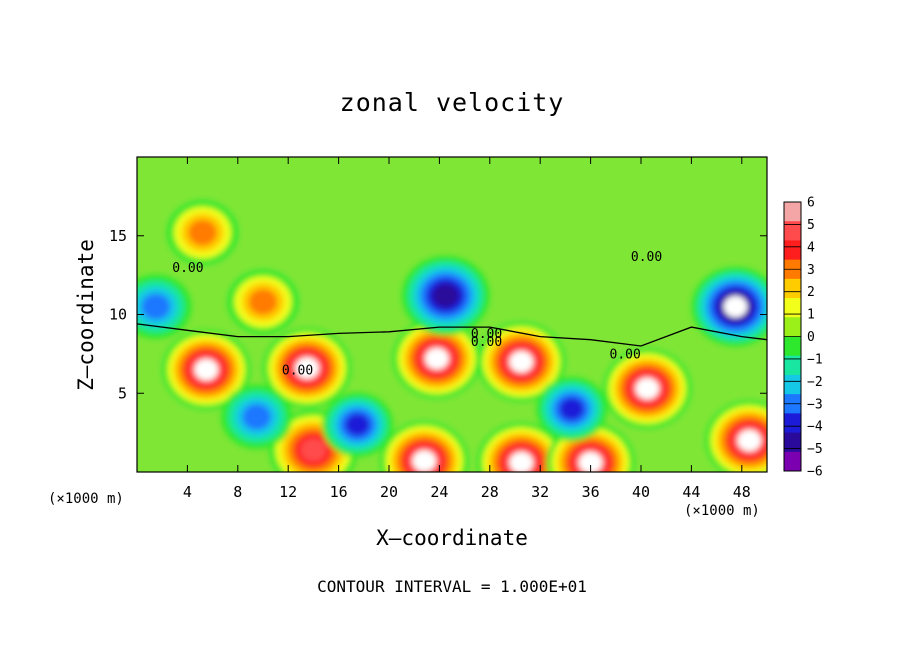  I want to click on x-tick-label: 16, so click(339, 492).